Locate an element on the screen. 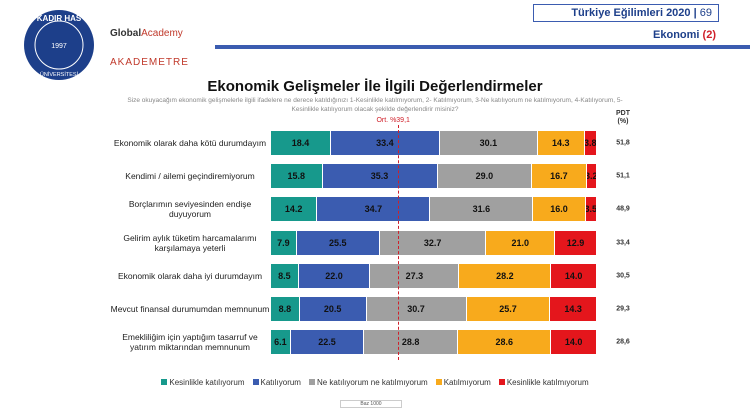  value-label: 22.5 is located at coordinates (327, 342).